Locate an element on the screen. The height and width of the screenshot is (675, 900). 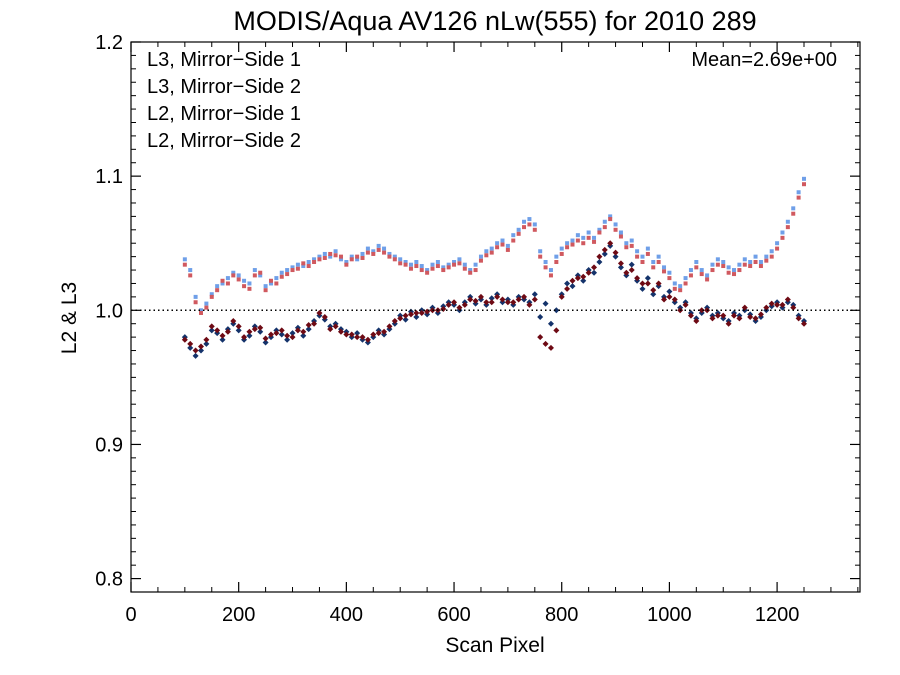
x-axis-label: Scan Pixel is located at coordinates (494, 645).